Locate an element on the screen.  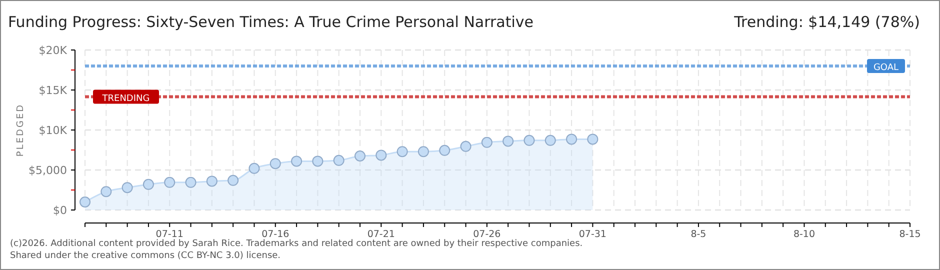
y-tick-label: $15K is located at coordinates (53, 90).